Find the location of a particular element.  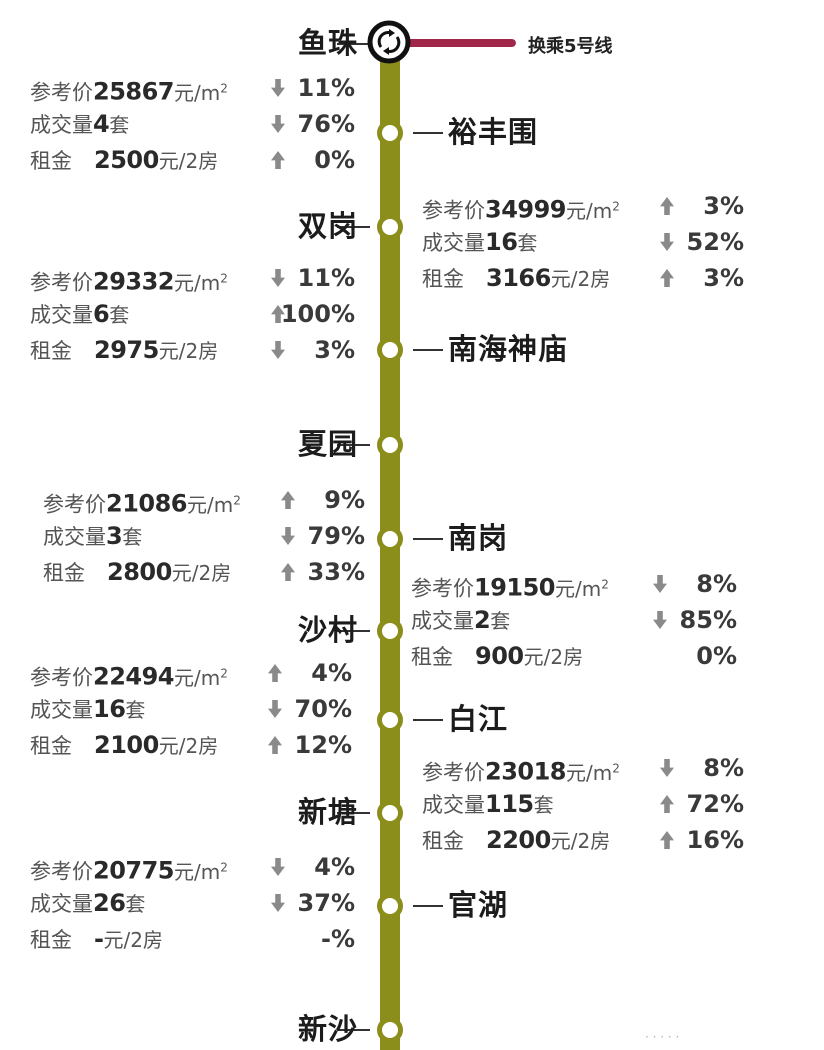

station-name-yuzhu: 鱼珠 is located at coordinates (327, 43).